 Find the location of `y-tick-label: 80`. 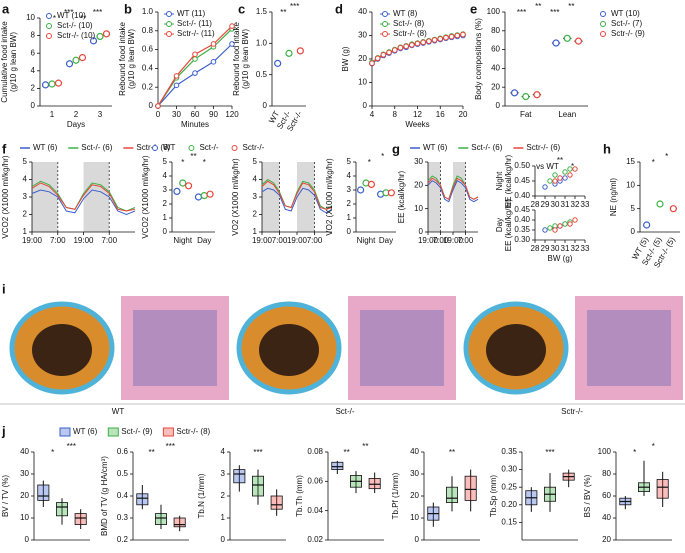

y-tick-label: 80 is located at coordinates (495, 30).